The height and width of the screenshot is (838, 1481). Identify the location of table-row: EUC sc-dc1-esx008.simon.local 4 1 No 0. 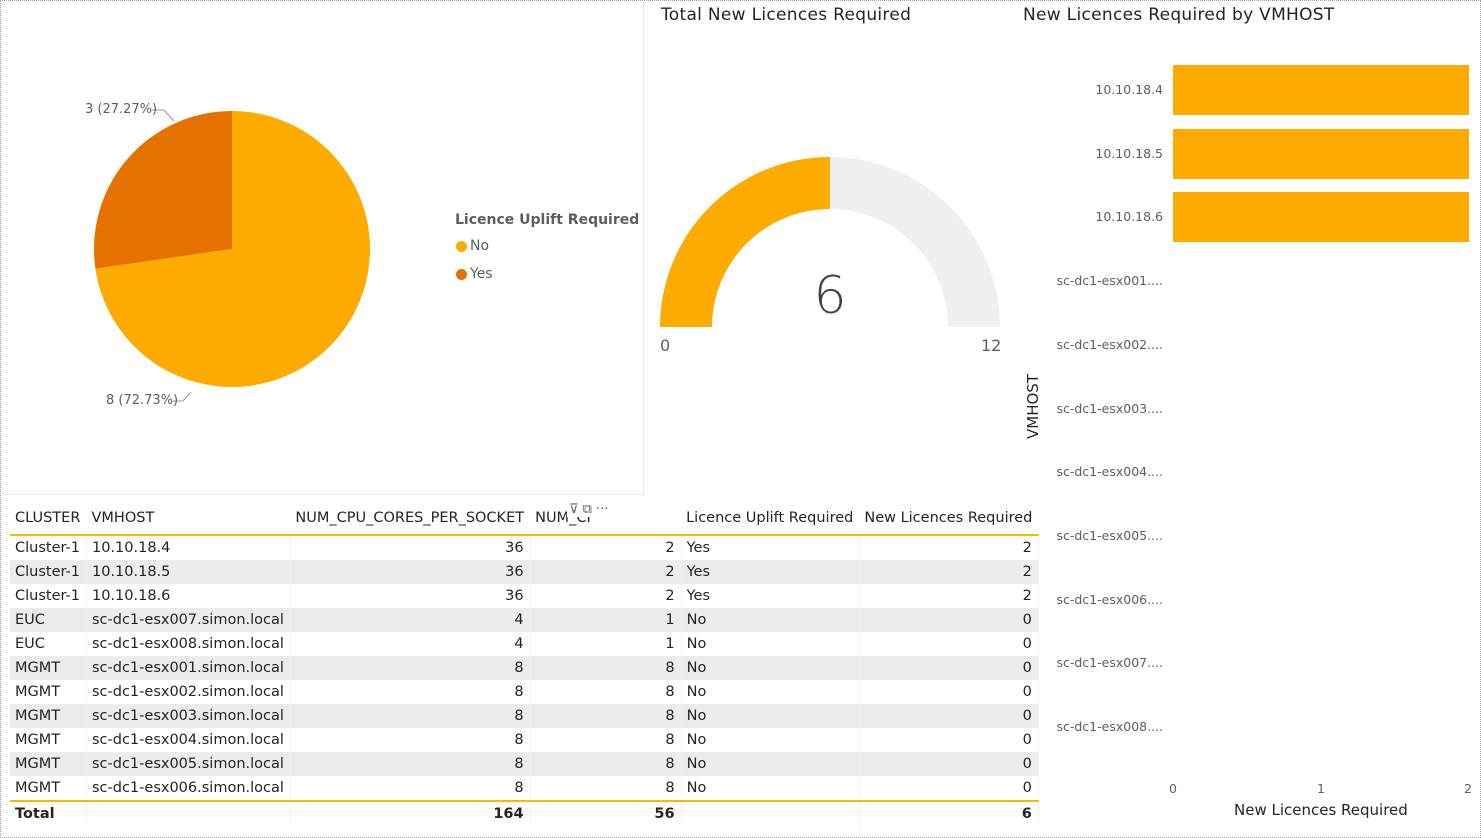
(524, 644).